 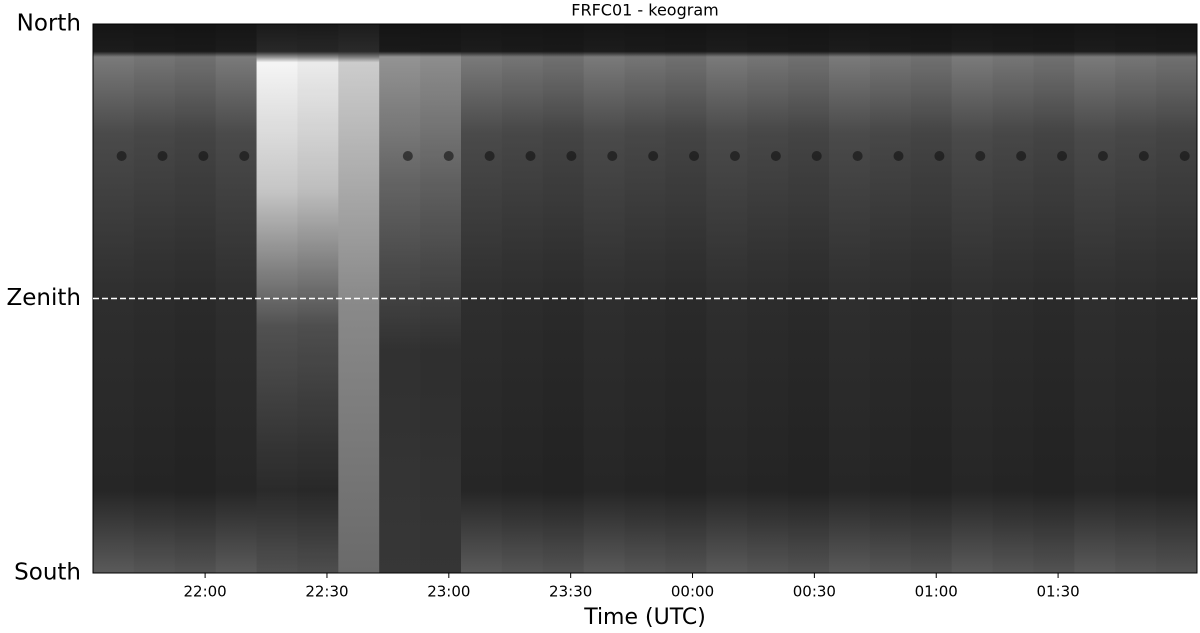 What do you see at coordinates (644, 10) in the screenshot?
I see `chart-title: FRFC01 - keogram` at bounding box center [644, 10].